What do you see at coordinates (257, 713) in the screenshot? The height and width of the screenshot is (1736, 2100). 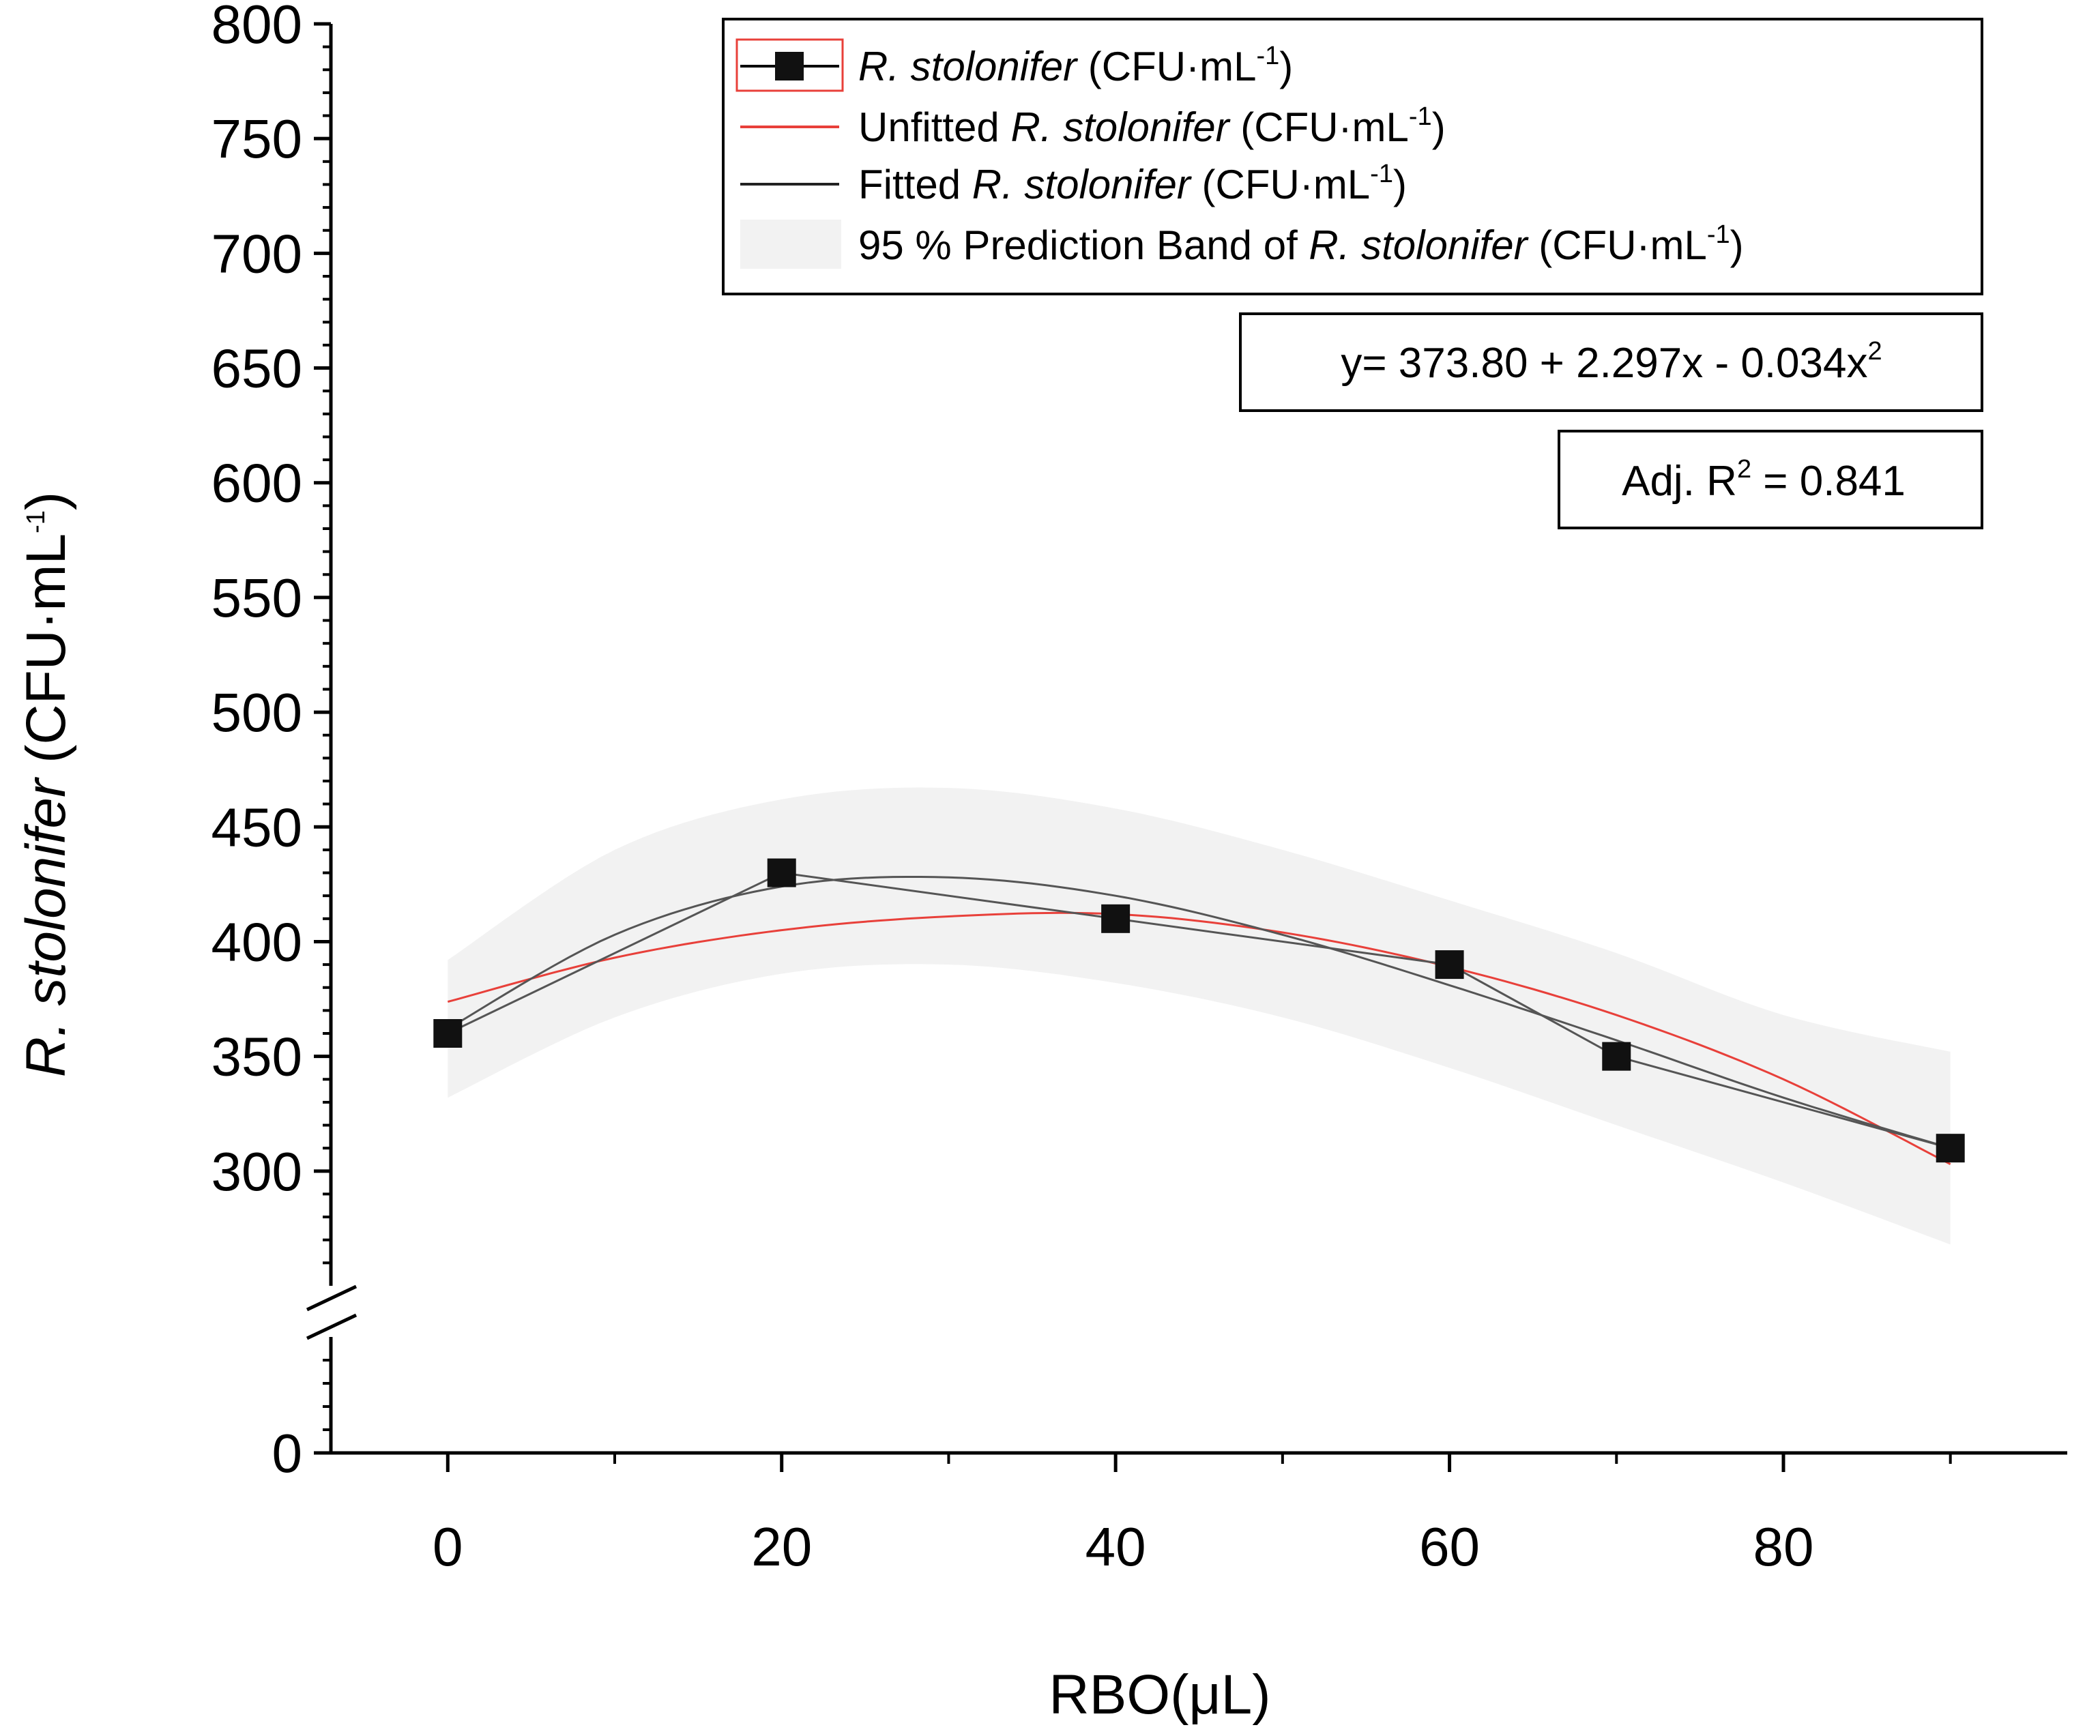 I see `y-tick-label: 500` at bounding box center [257, 713].